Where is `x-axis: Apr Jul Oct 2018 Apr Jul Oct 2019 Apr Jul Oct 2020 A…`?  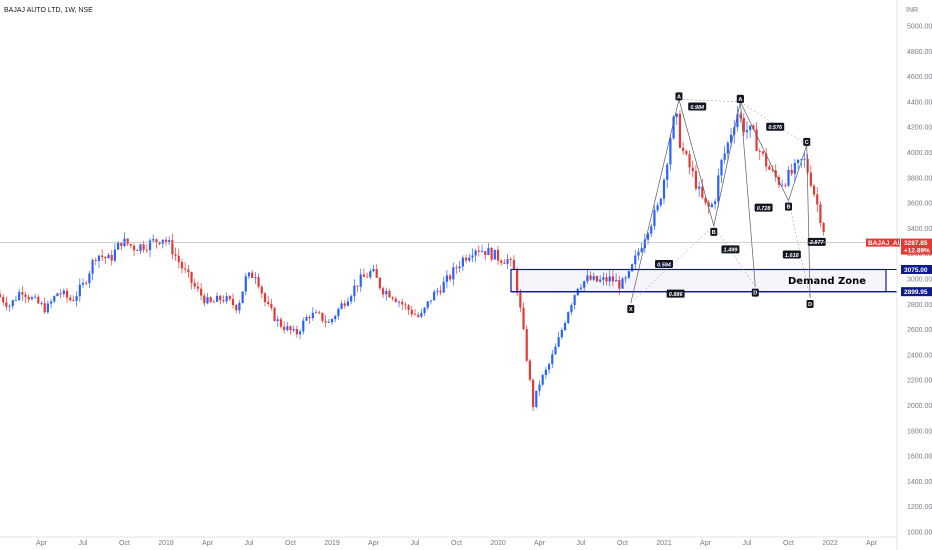
x-axis: Apr Jul Oct 2018 Apr Jul Oct 2019 Apr Jul Oct 2020 A… is located at coordinates (457, 543).